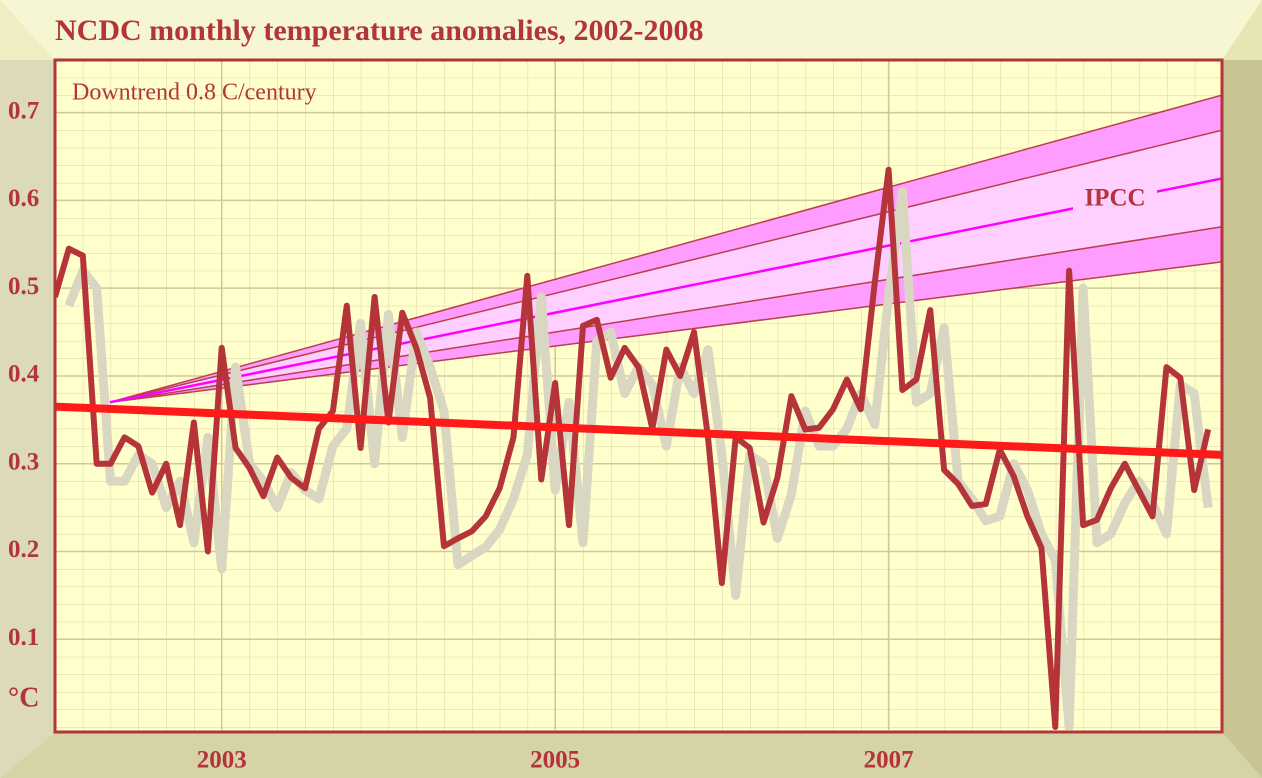  I want to click on y-tick-label: 0.6, so click(23, 198).